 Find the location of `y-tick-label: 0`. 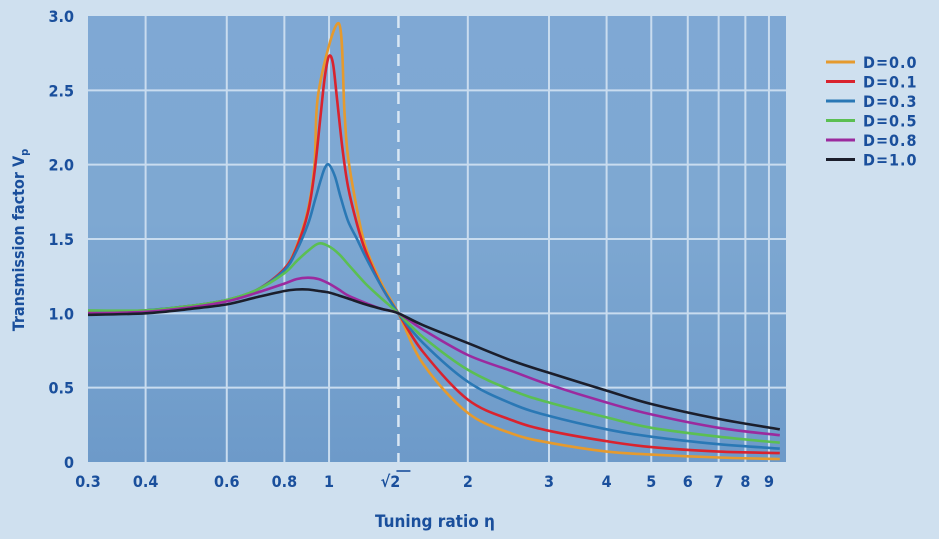

y-tick-label: 0 is located at coordinates (69, 462).